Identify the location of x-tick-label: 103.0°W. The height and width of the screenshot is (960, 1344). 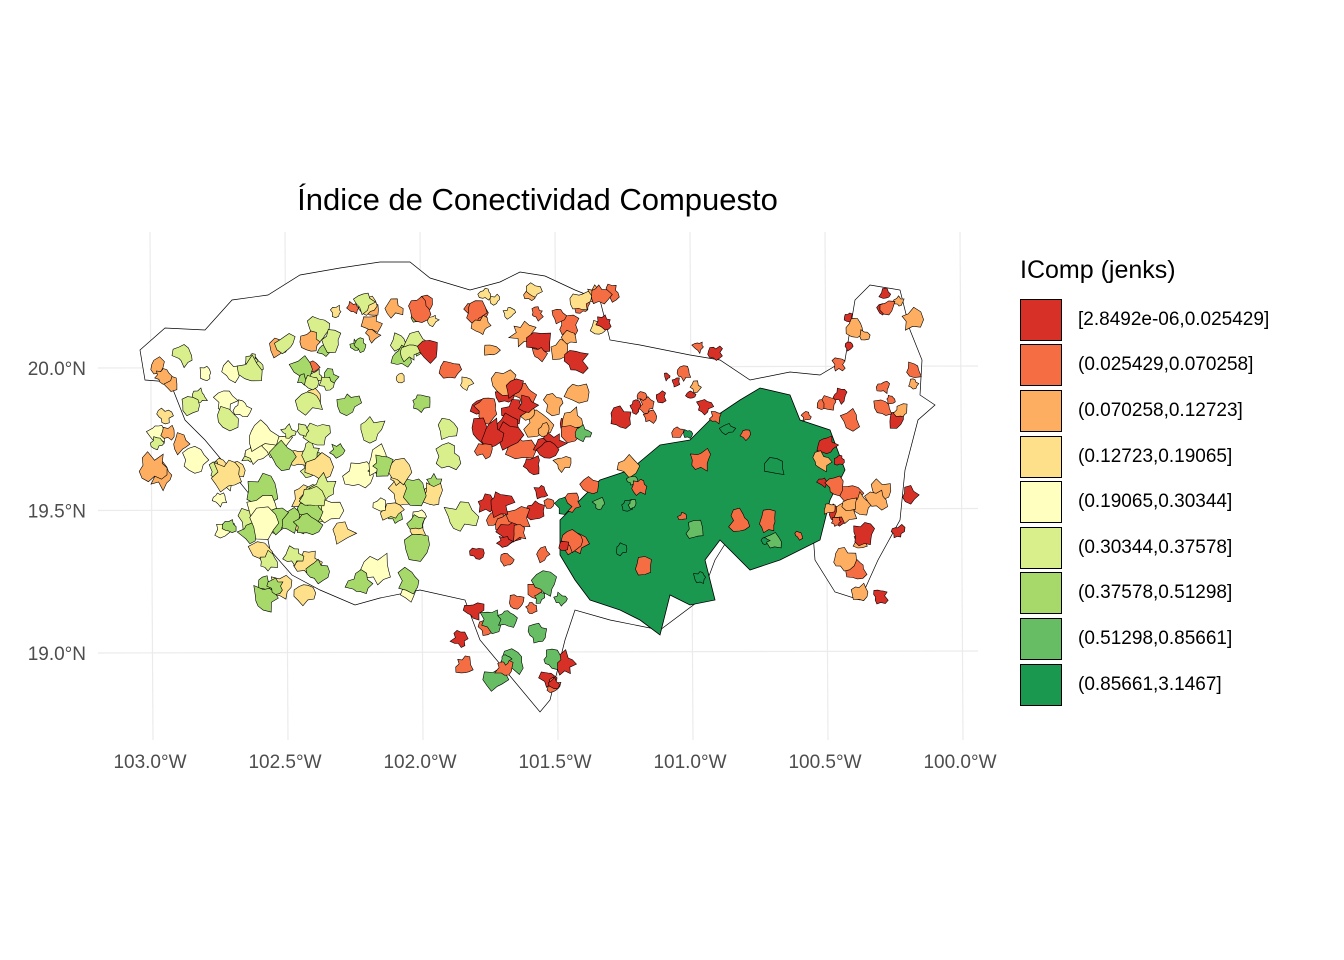
(149, 762).